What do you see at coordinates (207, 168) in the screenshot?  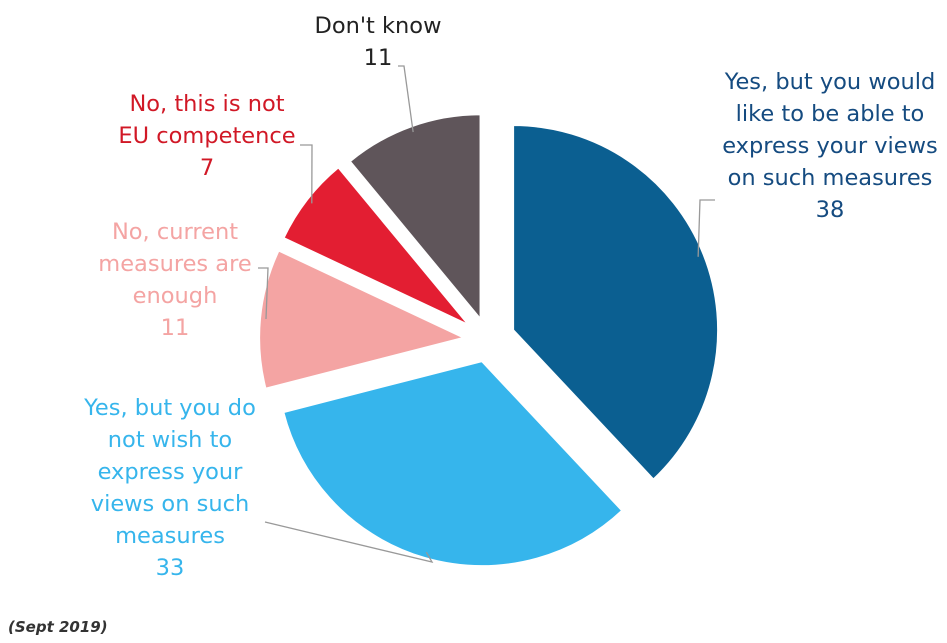 I see `value-label: 7` at bounding box center [207, 168].